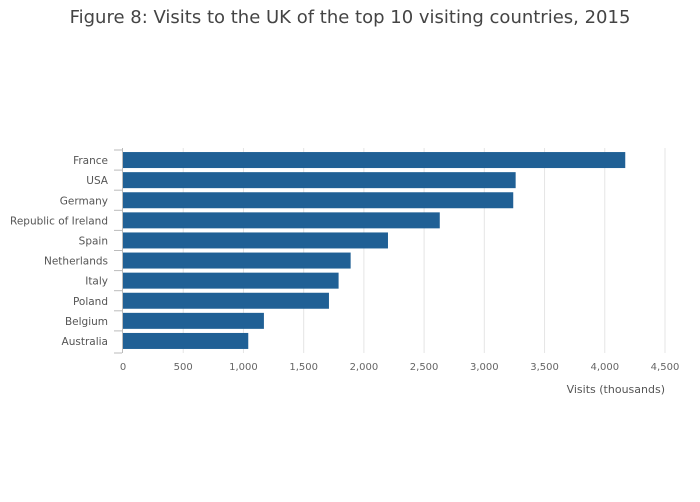 This screenshot has width=700, height=502. I want to click on x-tick-label: 1,500, so click(303, 367).